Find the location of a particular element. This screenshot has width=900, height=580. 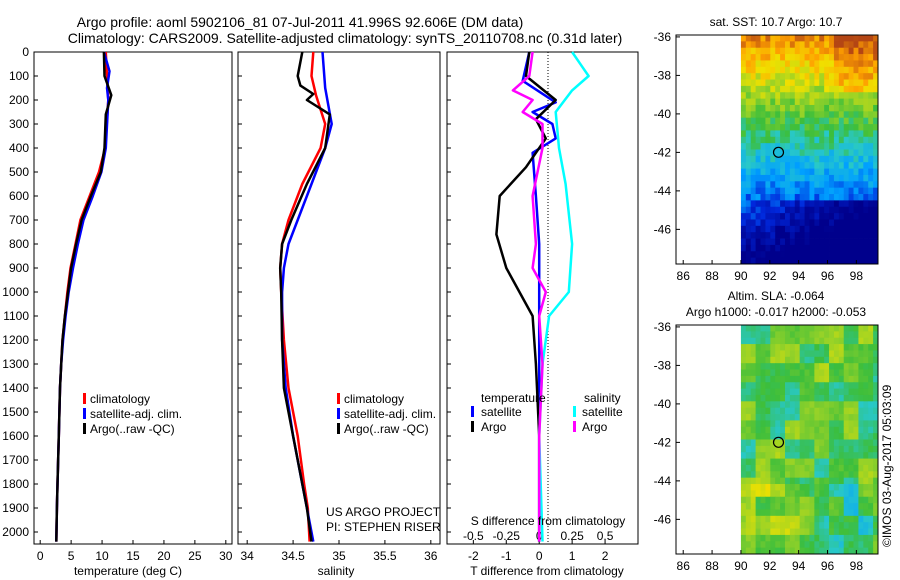

x-tick-label: 0 is located at coordinates (40, 556).